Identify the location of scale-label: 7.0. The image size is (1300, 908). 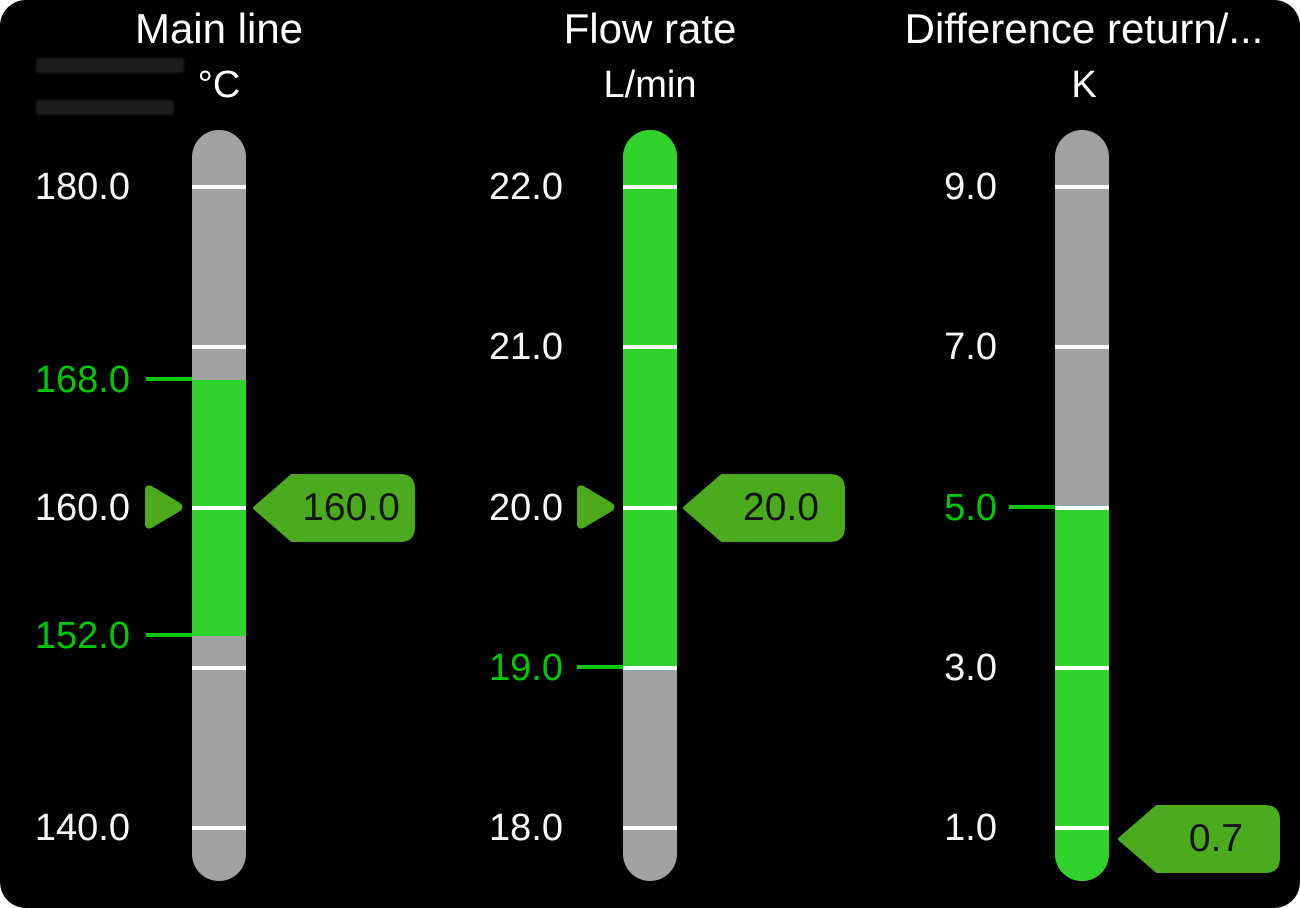
(970, 347).